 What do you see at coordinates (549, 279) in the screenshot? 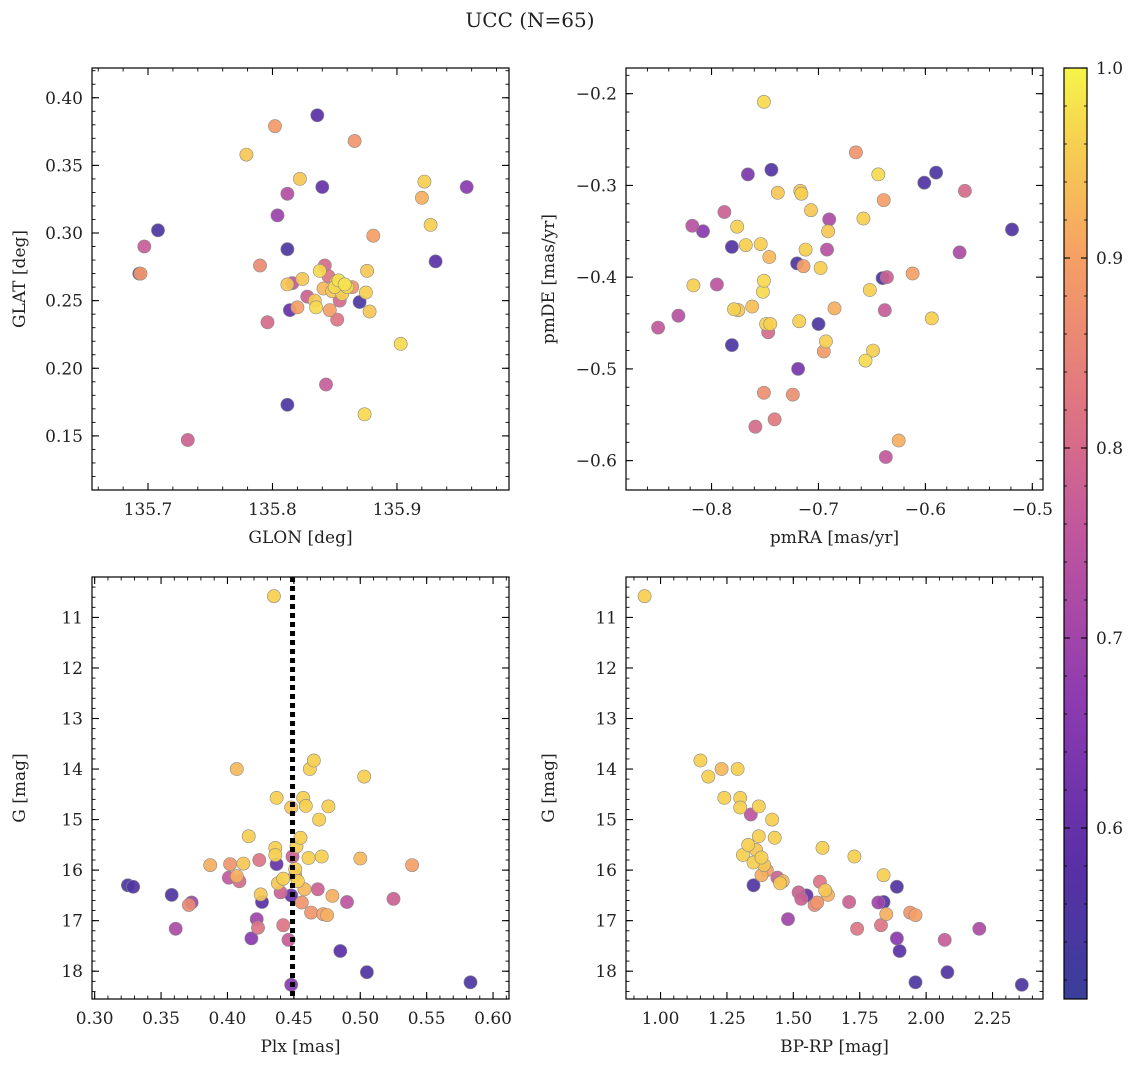
I see `y-axis-label: pmDE [mas/yr]` at bounding box center [549, 279].